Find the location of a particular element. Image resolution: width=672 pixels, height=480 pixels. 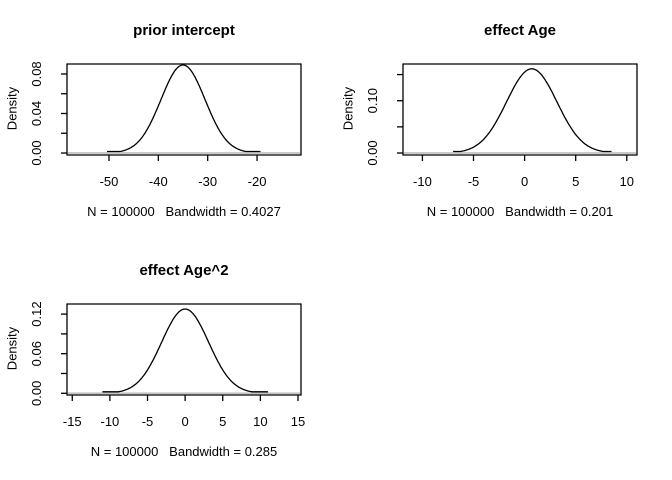

x-axis-subtitle: N = 100000 Bandwidth = 0.285 is located at coordinates (184, 451).